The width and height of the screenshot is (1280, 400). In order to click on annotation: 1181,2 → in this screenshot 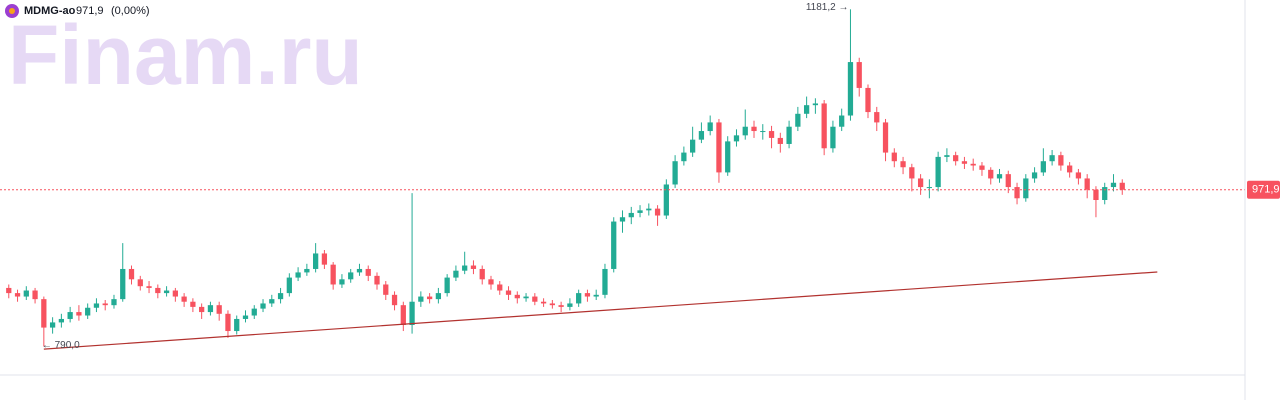, I will do `click(827, 7)`.